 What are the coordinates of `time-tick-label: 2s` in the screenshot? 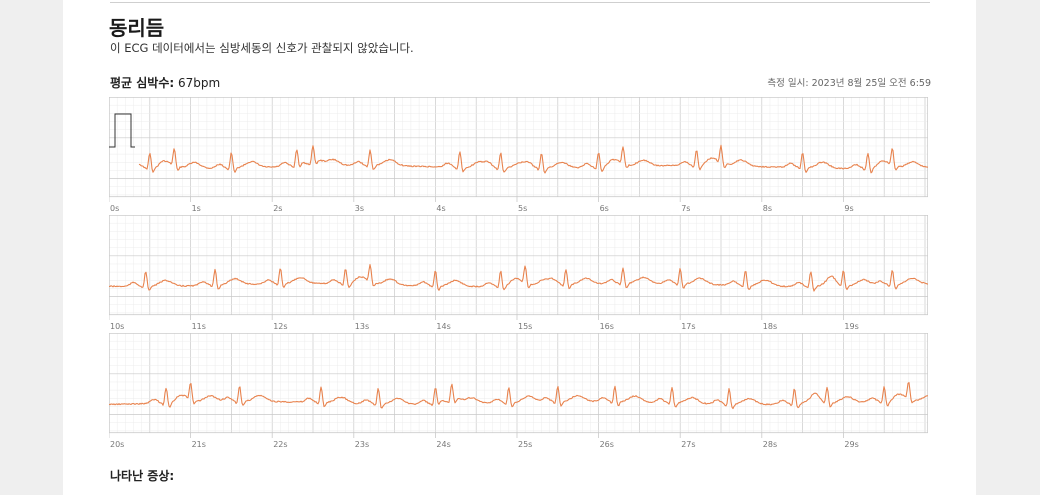 It's located at (277, 208).